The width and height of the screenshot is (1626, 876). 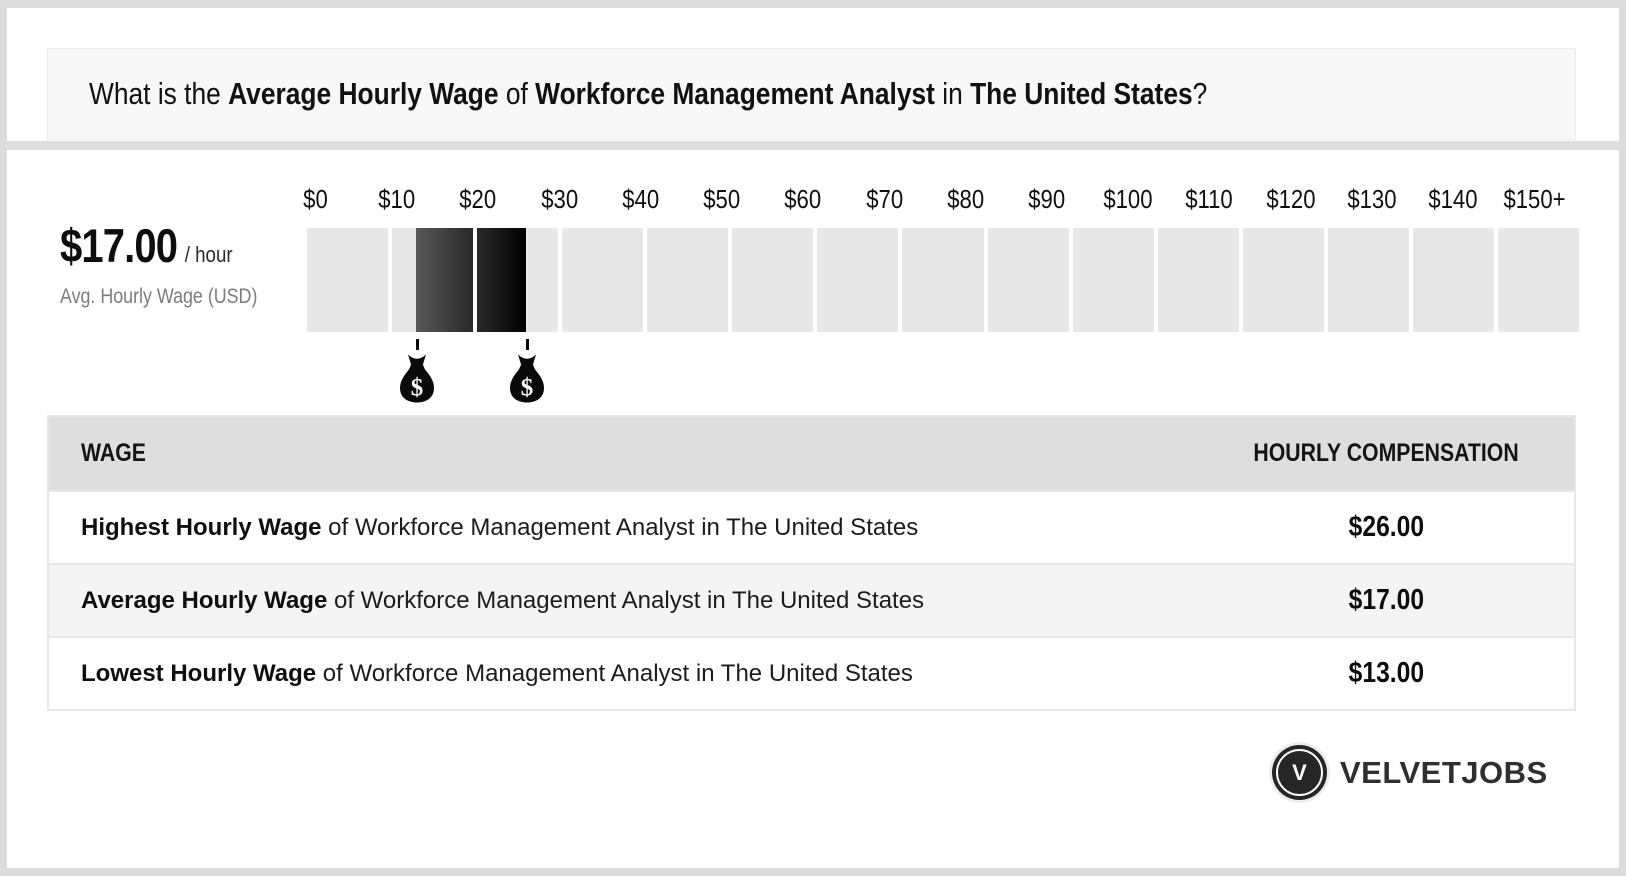 What do you see at coordinates (517, 93) in the screenshot?
I see `question-text-plain: of` at bounding box center [517, 93].